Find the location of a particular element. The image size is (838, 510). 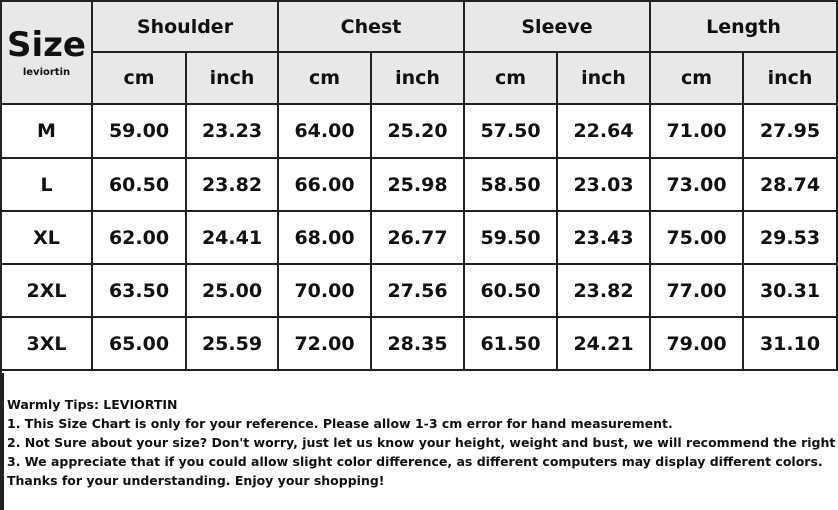

size-name: XL is located at coordinates (47, 238).